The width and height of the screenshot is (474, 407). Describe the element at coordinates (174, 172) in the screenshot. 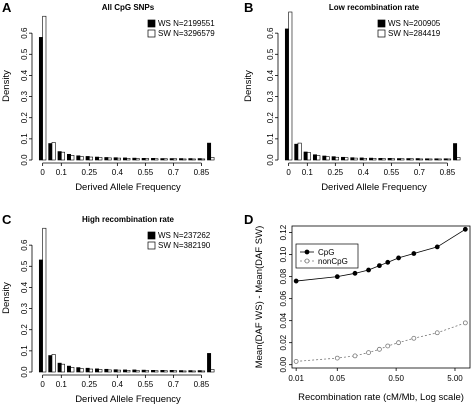

I see `x-tick-label: 0.7` at that location.